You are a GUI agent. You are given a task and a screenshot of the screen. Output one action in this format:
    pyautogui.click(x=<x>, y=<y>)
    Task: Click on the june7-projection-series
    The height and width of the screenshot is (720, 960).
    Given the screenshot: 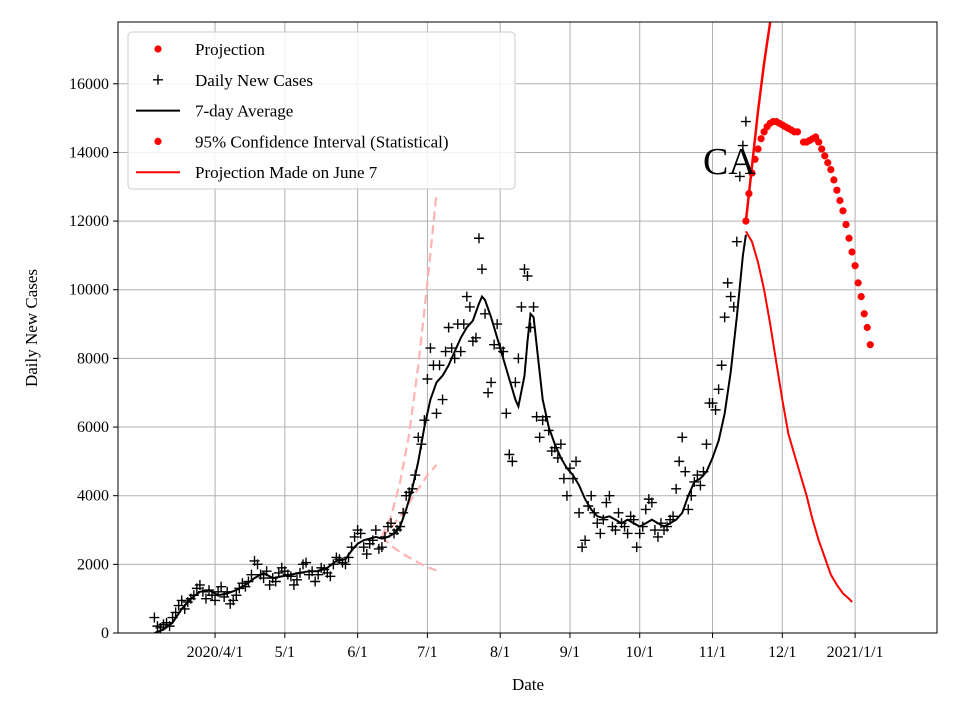 What is the action you would take?
    pyautogui.click(x=799, y=416)
    